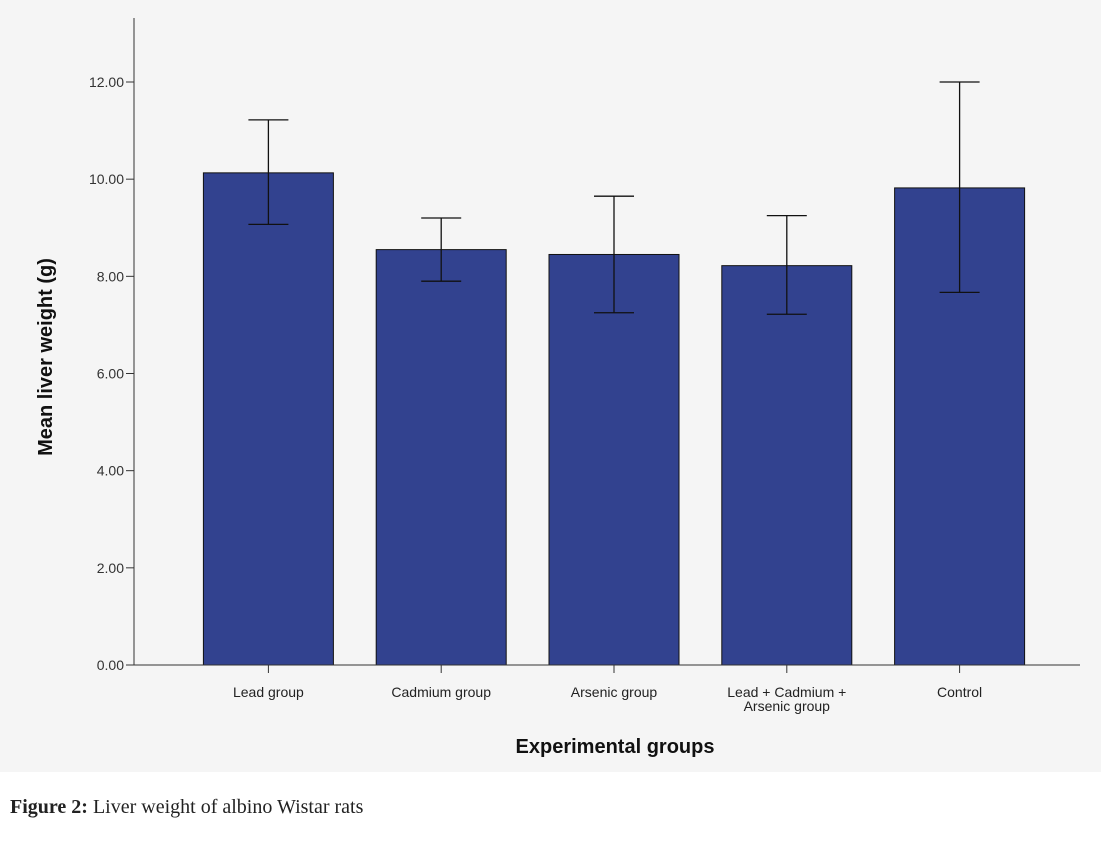 Image resolution: width=1101 pixels, height=863 pixels. What do you see at coordinates (110, 471) in the screenshot?
I see `y-tick-label: 4.00` at bounding box center [110, 471].